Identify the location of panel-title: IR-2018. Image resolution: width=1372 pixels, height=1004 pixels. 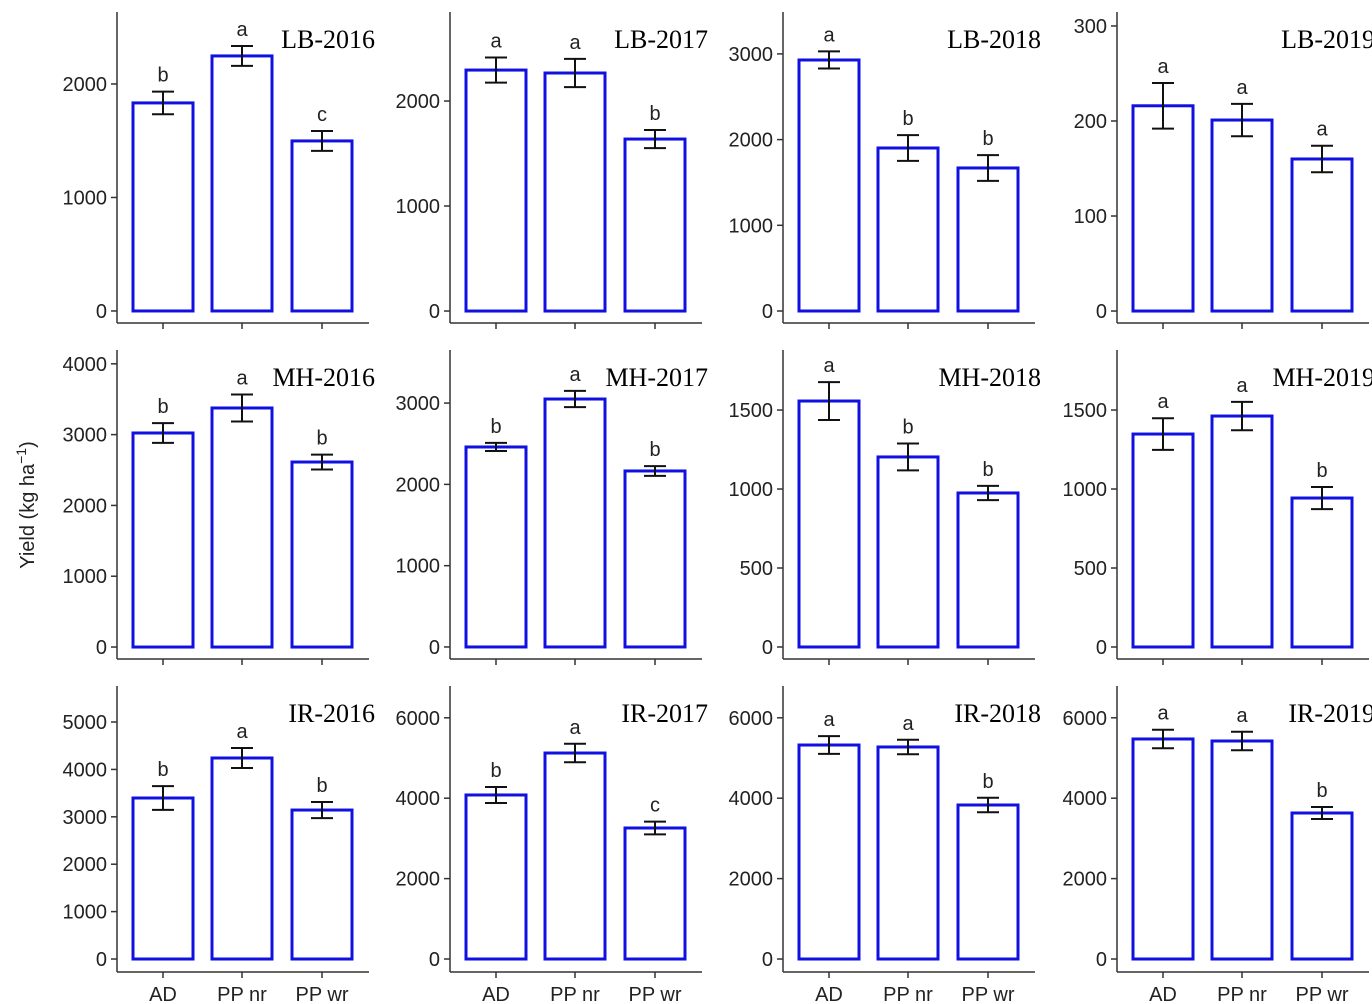
(997, 713).